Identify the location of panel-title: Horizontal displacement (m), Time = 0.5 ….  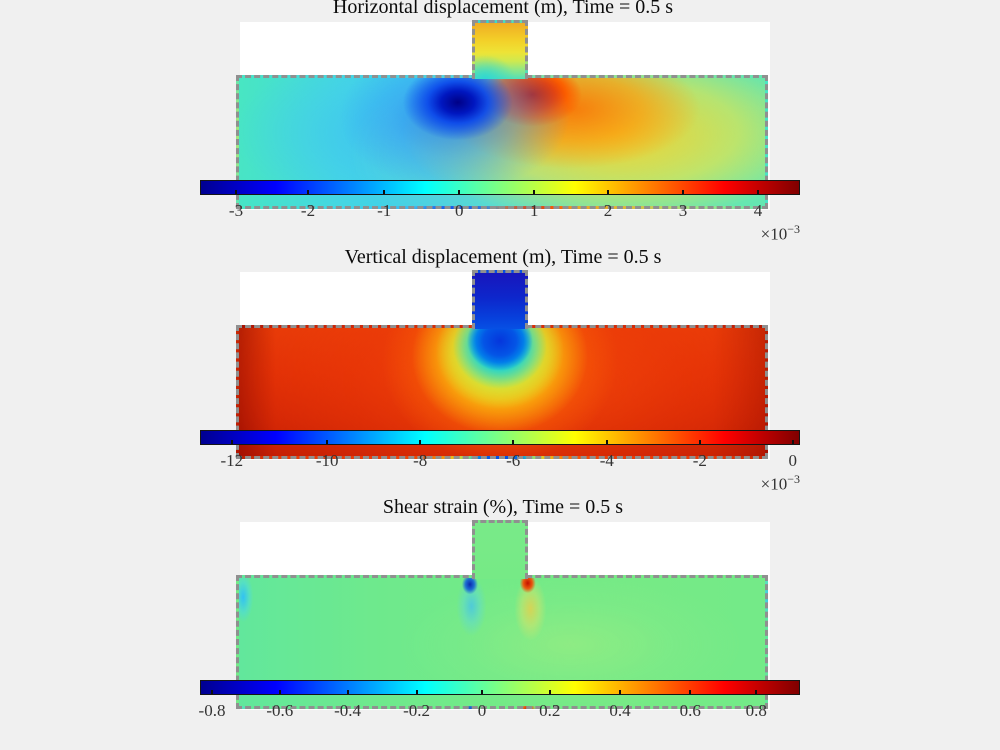
(503, 9).